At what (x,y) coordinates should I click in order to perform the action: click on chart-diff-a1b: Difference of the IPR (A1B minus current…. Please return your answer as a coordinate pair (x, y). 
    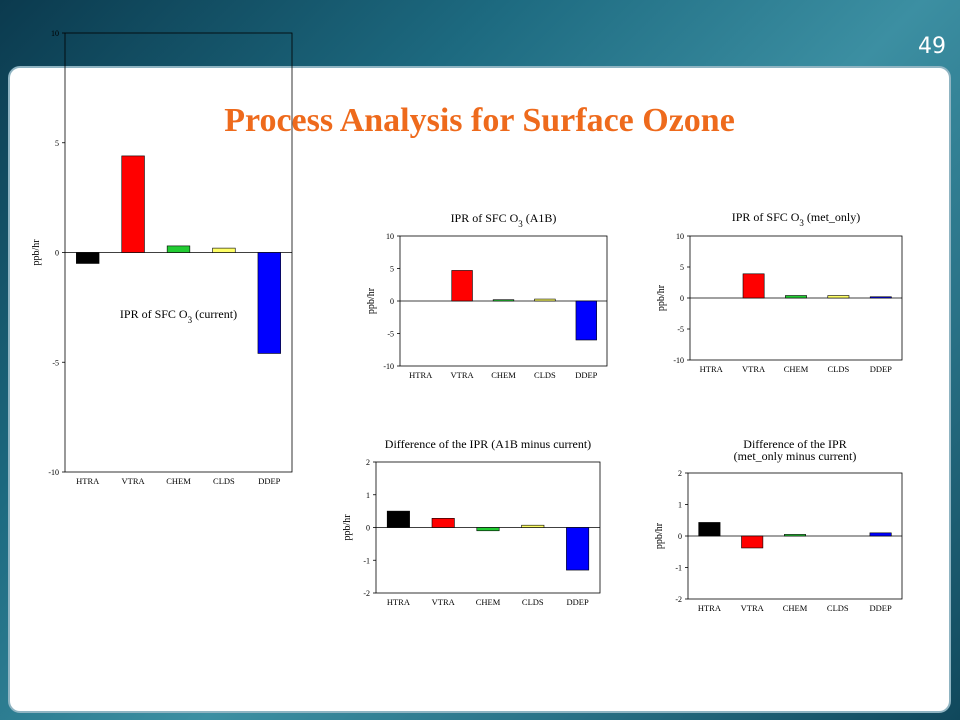
    Looking at the image, I should click on (471, 522).